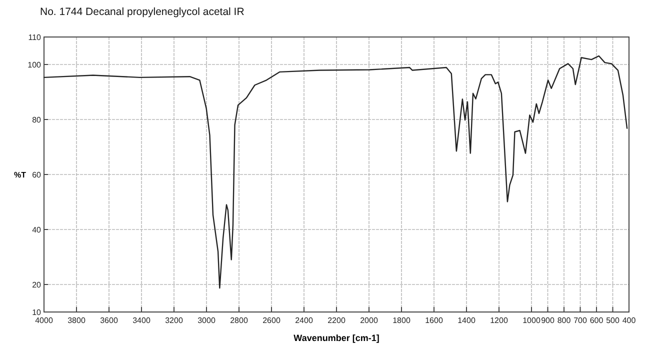 This screenshot has height=347, width=650. Describe the element at coordinates (174, 320) in the screenshot. I see `x-tick-label: 3200` at that location.